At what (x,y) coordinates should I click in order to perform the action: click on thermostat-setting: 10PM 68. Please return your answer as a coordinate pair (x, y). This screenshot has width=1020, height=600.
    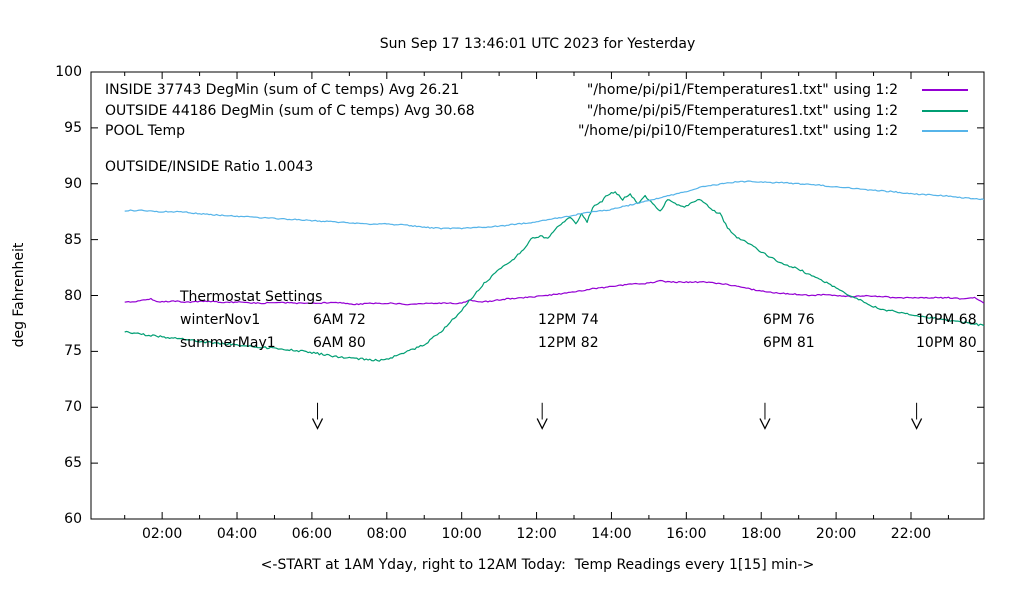
    Looking at the image, I should click on (946, 320).